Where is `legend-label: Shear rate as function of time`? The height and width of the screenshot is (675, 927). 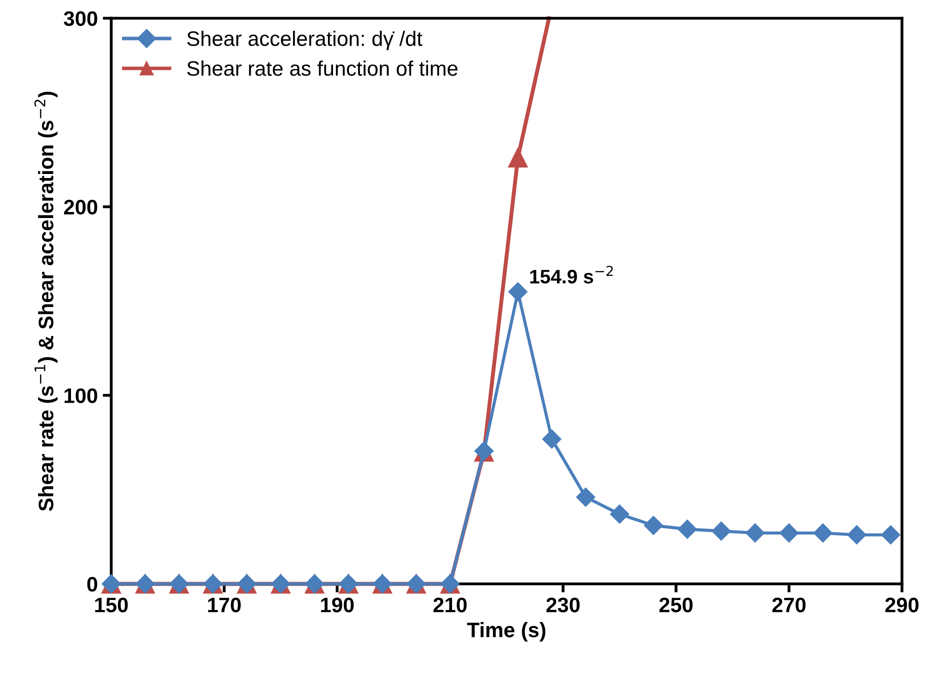
legend-label: Shear rate as function of time is located at coordinates (322, 68).